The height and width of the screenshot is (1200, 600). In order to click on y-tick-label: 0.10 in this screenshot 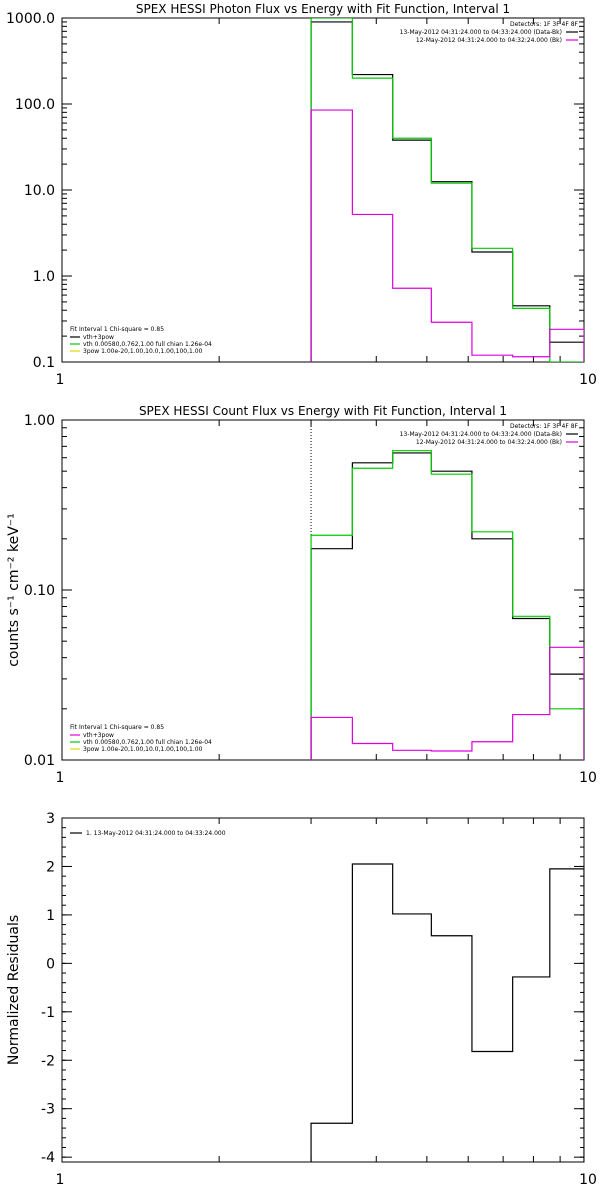, I will do `click(39, 591)`.